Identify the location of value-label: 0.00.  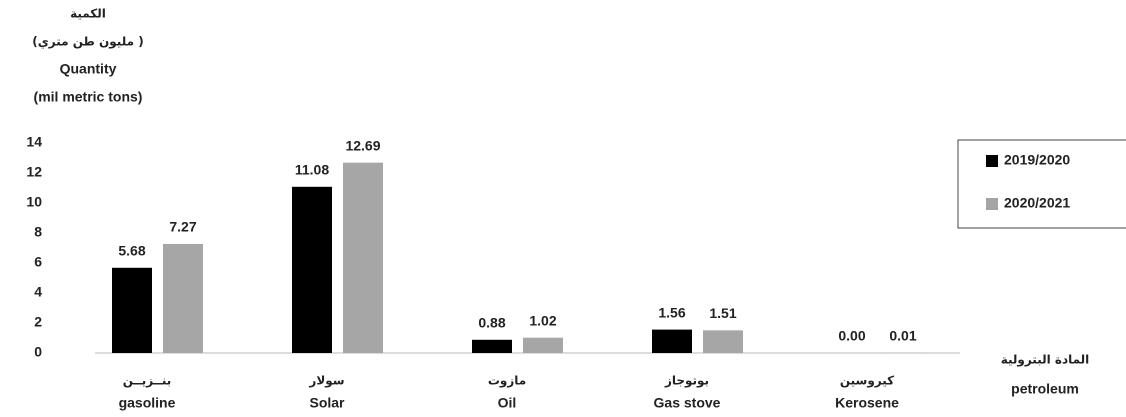
(851, 336).